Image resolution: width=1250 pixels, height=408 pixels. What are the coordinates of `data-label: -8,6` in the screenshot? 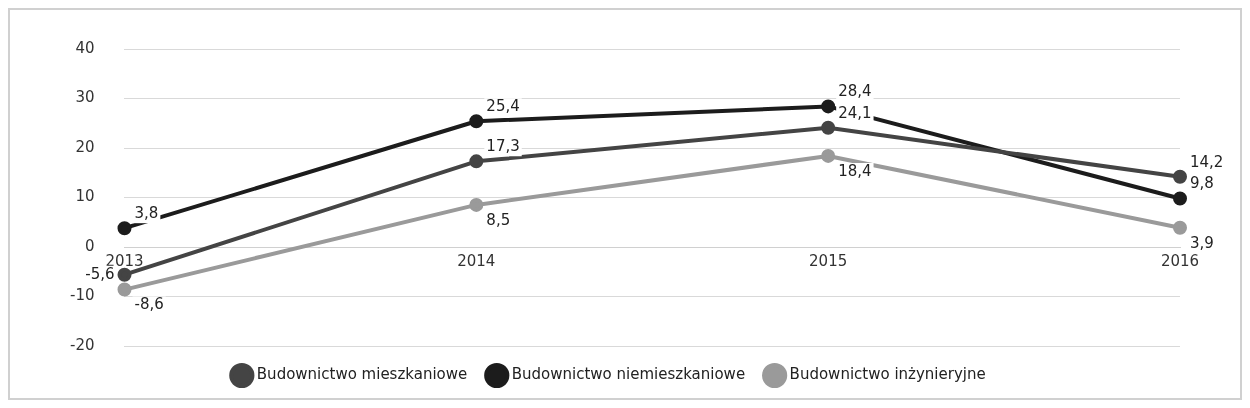 It's located at (149, 304).